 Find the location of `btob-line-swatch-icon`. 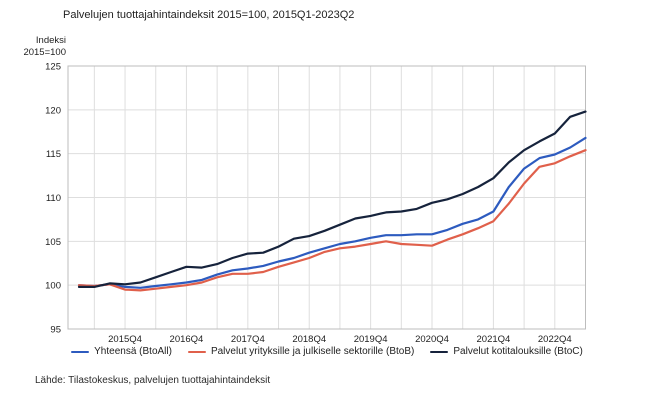

btob-line-swatch-icon is located at coordinates (196, 351).